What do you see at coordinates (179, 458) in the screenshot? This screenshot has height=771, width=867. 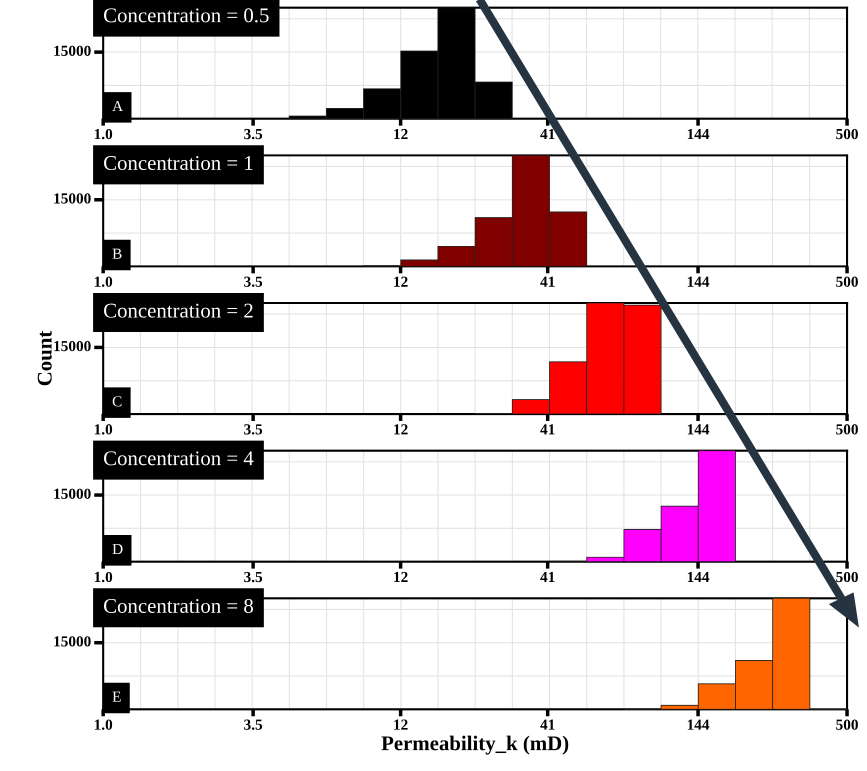 I see `annotation: Concentration = 4` at bounding box center [179, 458].